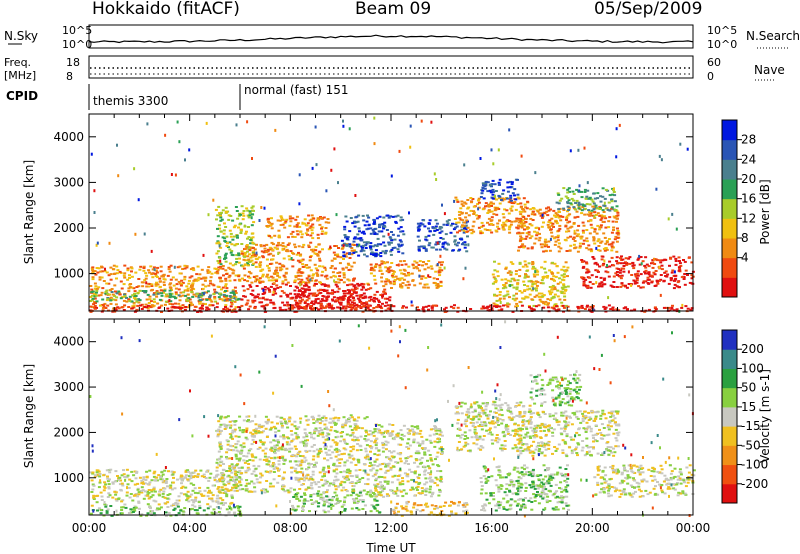  I want to click on freq-label-line1: Freq., so click(17, 62).